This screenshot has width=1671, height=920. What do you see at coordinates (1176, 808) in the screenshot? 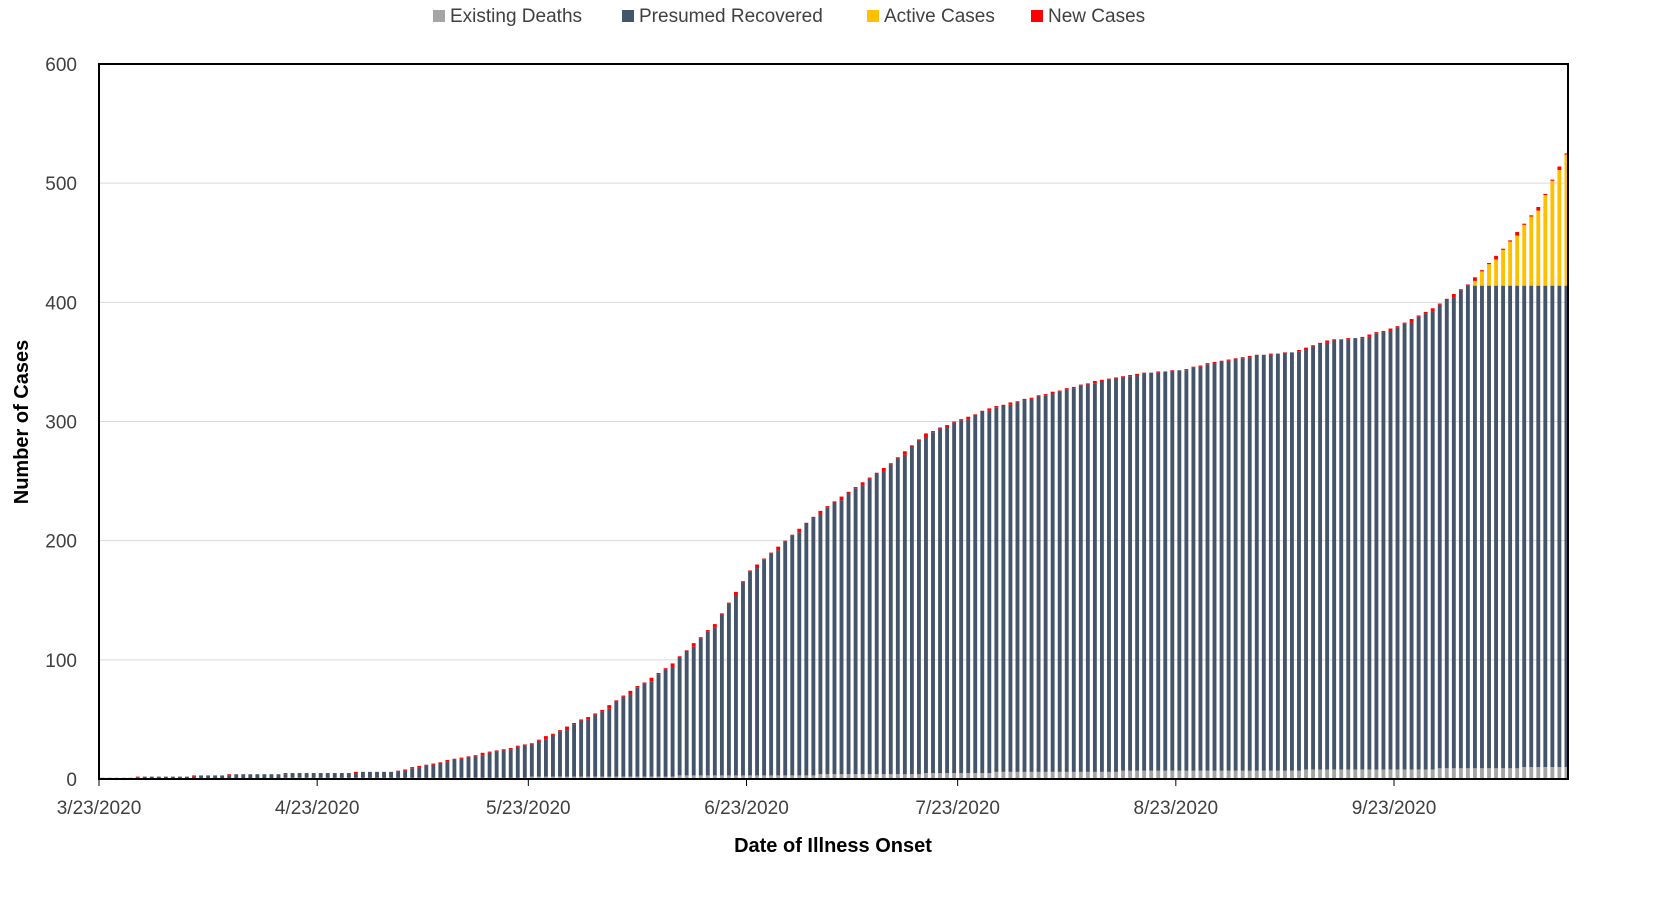
I see `x-tick-label: 8/23/2020` at bounding box center [1176, 808].